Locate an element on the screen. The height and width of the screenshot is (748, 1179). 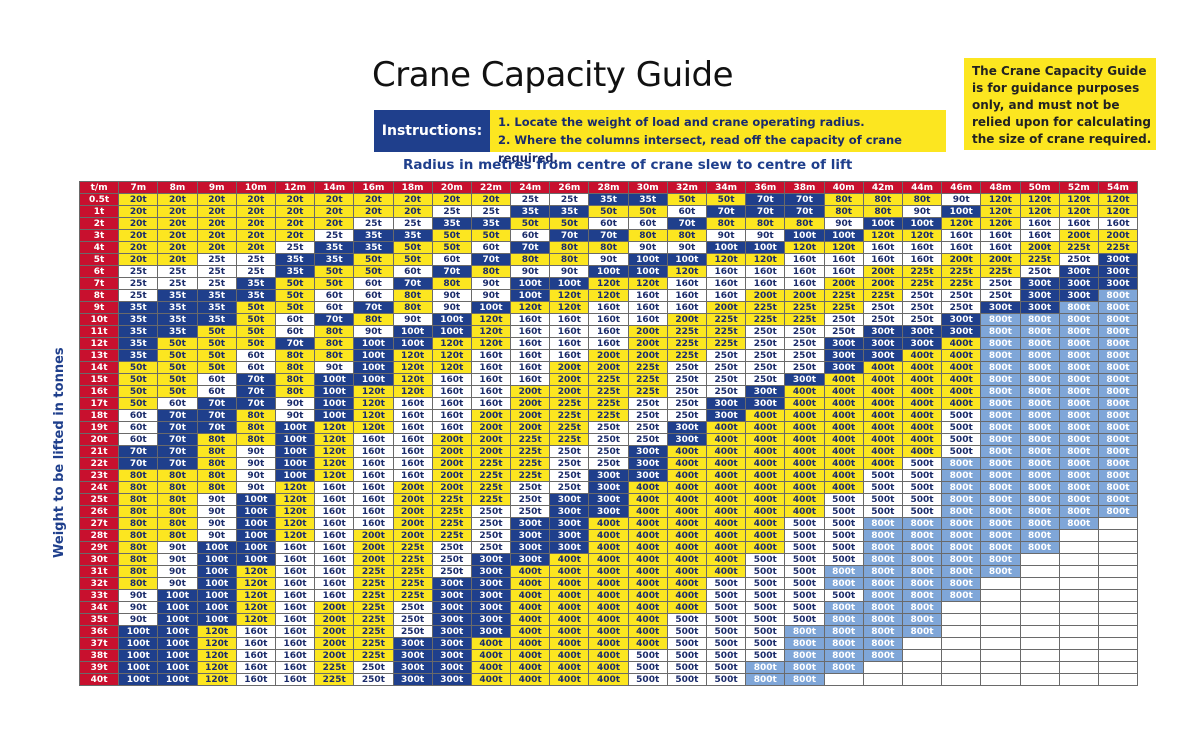
radius-header: 26m is located at coordinates (569, 187).